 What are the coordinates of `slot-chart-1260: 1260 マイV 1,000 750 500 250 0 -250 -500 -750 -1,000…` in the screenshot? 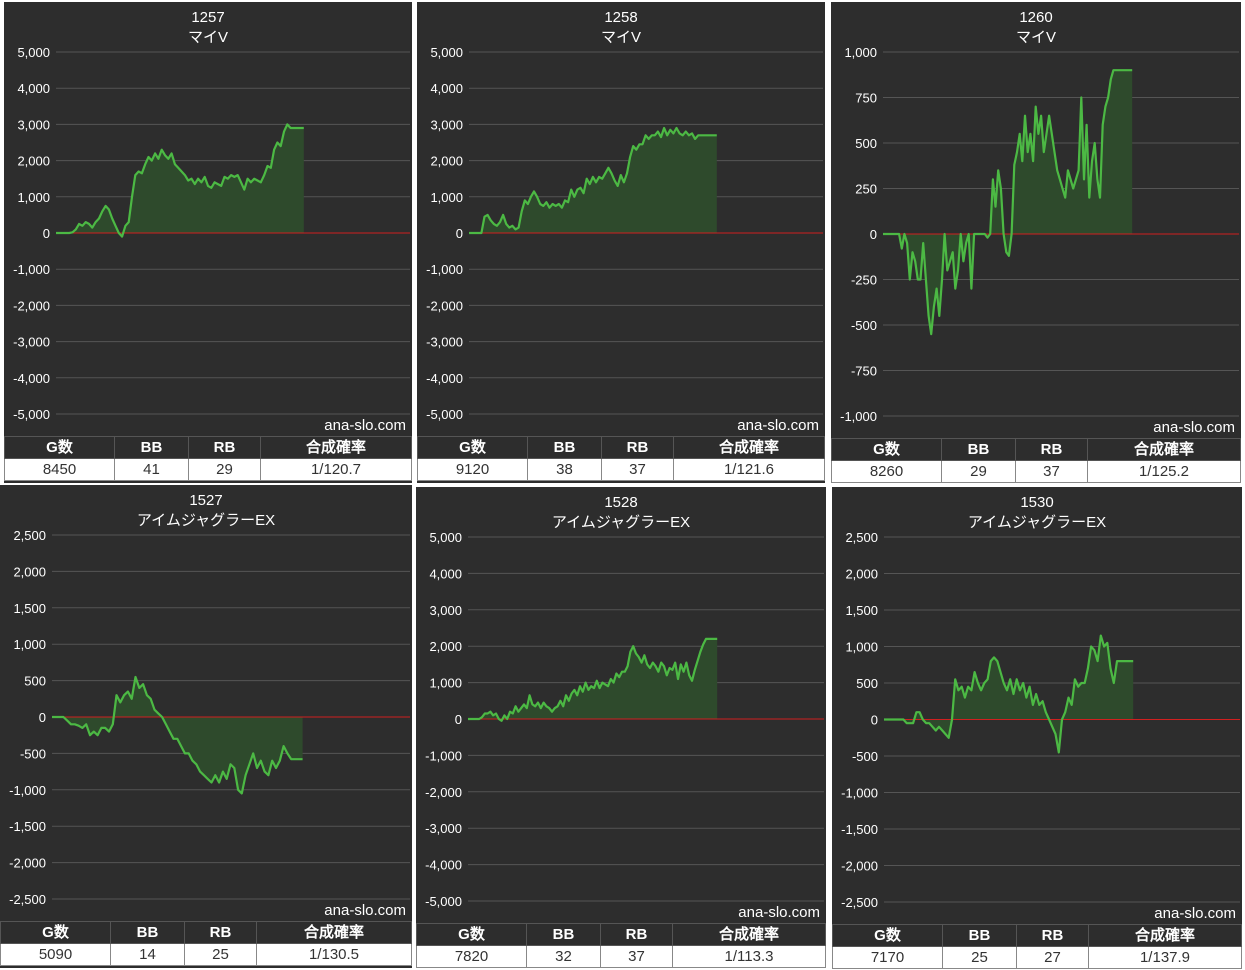 It's located at (1039, 222).